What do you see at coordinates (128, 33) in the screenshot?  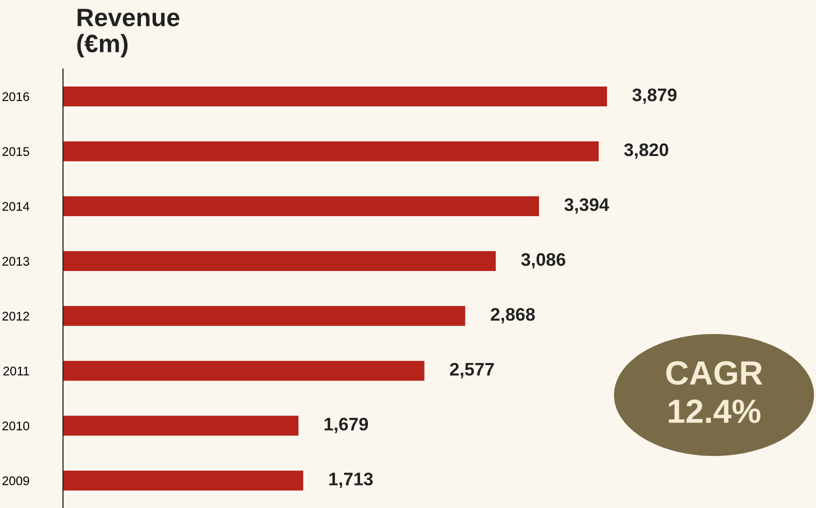 I see `chart-title: Revenue (€m)` at bounding box center [128, 33].